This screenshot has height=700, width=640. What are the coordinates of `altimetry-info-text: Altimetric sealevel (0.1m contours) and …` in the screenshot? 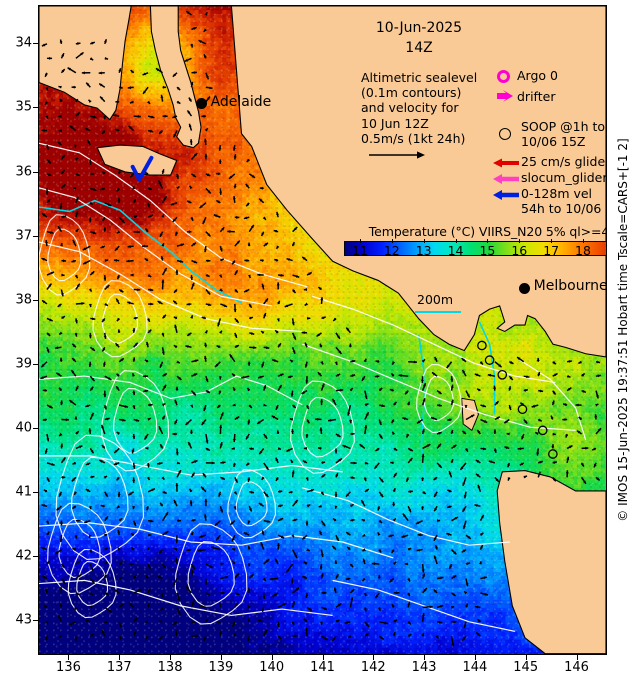 It's located at (419, 108).